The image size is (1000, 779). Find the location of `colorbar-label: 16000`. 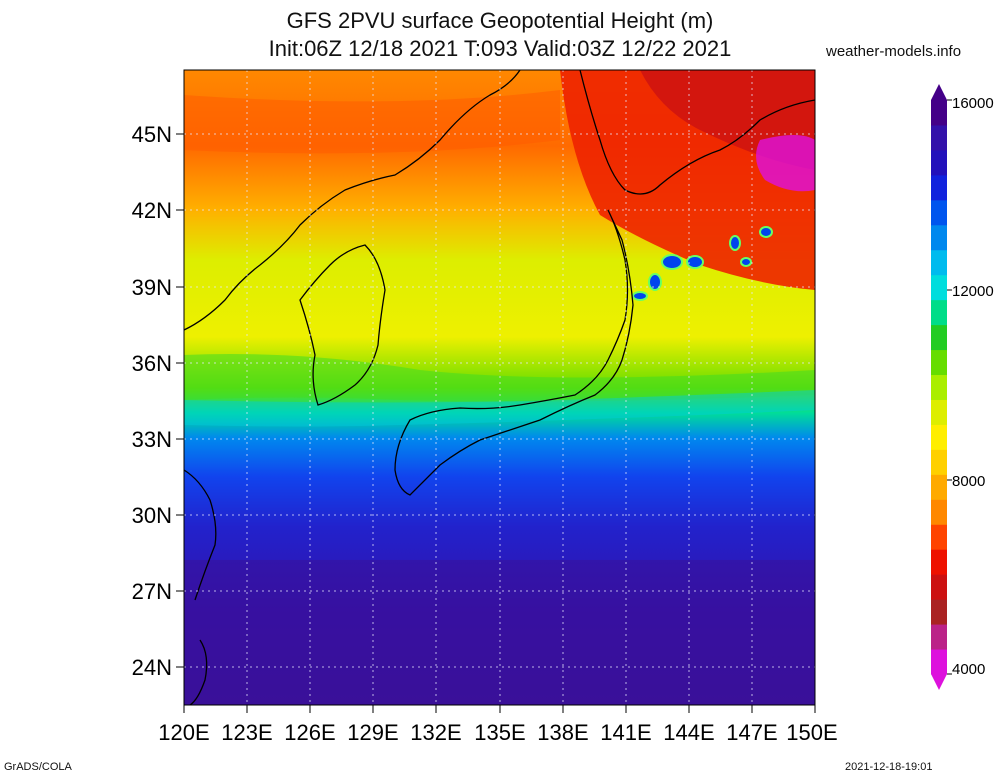

colorbar-label: 16000 is located at coordinates (973, 103).